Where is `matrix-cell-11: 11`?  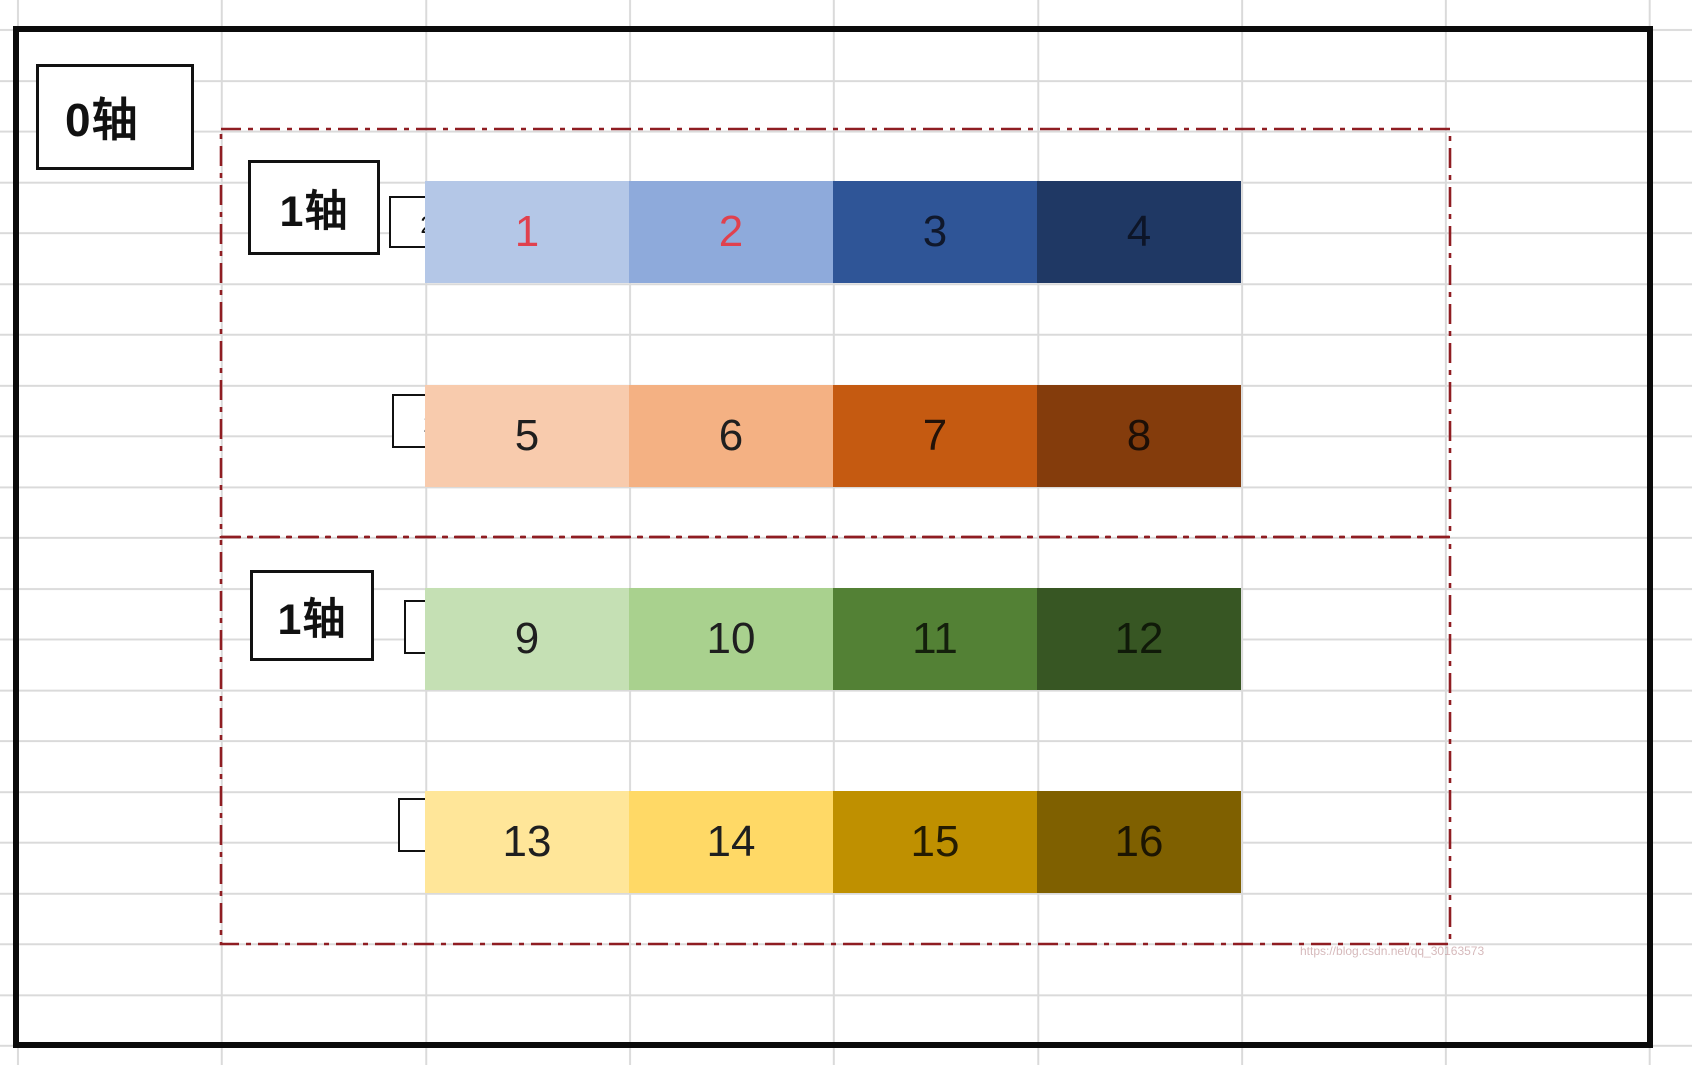 matrix-cell-11: 11 is located at coordinates (935, 639).